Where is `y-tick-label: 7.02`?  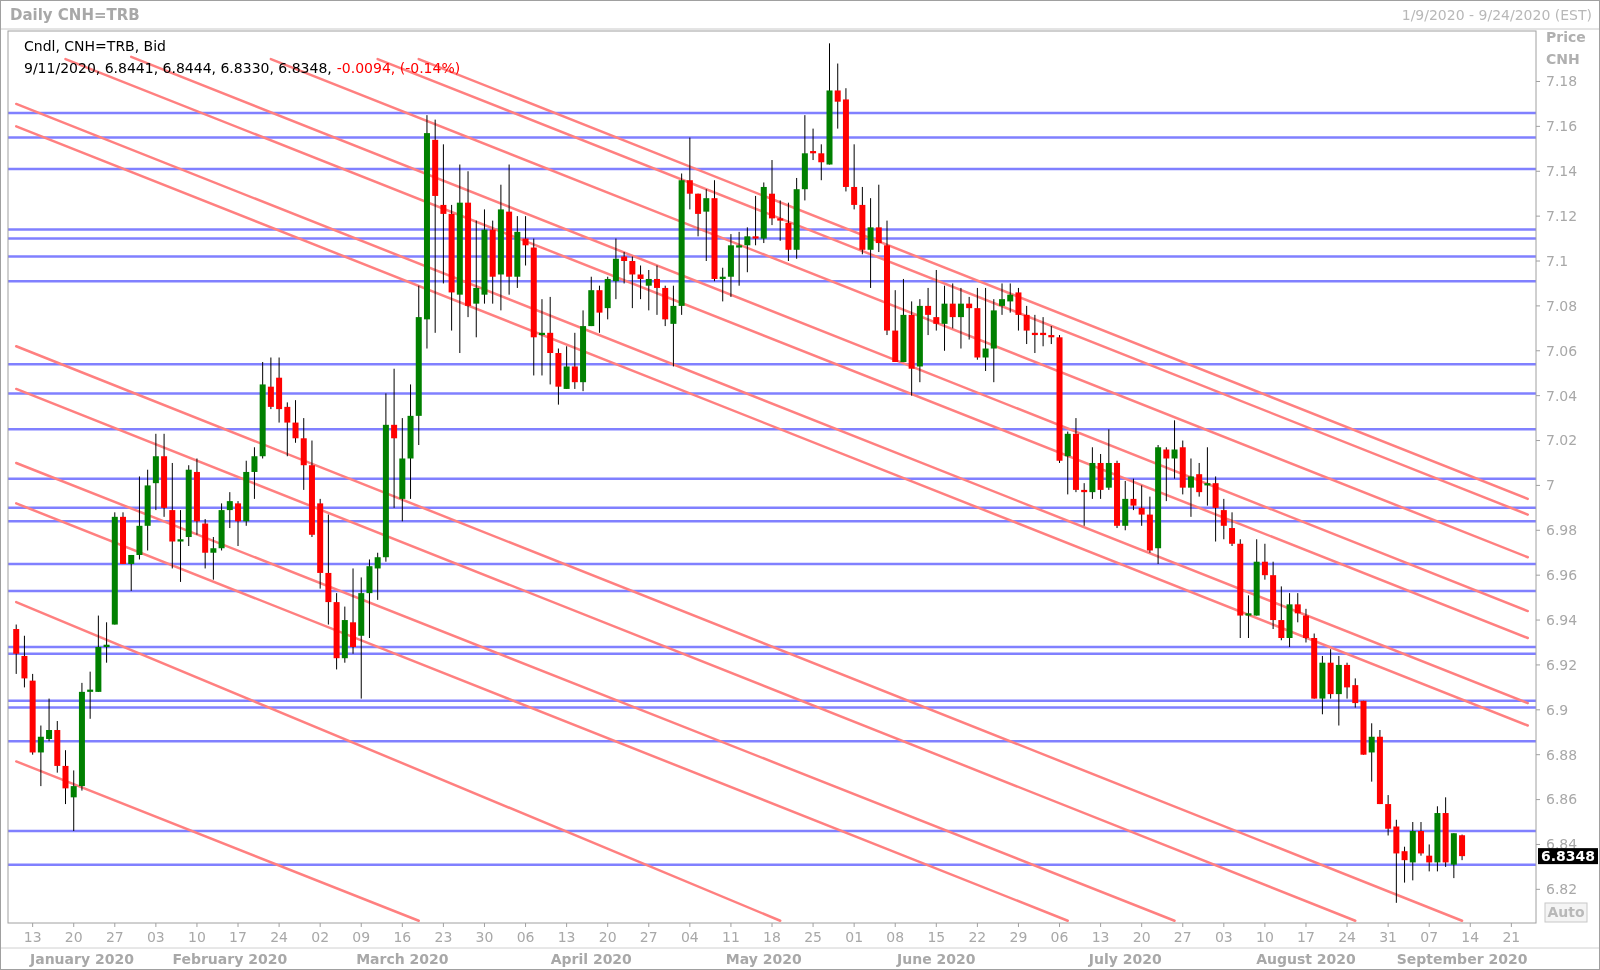 y-tick-label: 7.02 is located at coordinates (1562, 440).